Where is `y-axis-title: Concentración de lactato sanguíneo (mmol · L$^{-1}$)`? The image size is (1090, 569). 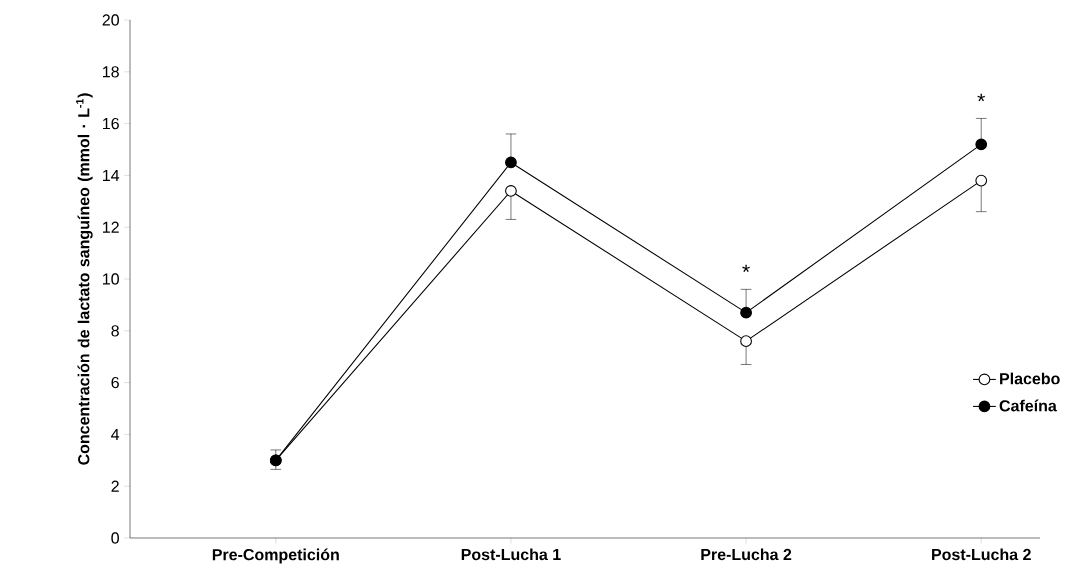
y-axis-title: Concentración de lactato sanguíneo (mmol · L$^{-1}$) is located at coordinates (84, 279).